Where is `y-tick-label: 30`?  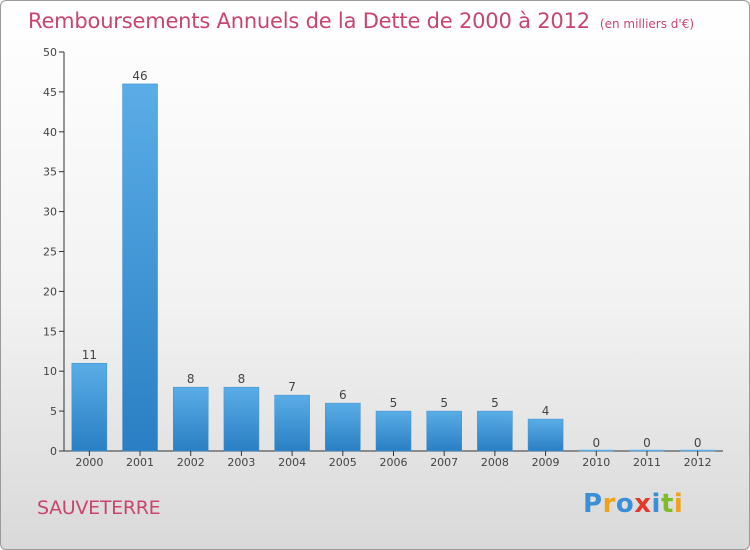 y-tick-label: 30 is located at coordinates (50, 212).